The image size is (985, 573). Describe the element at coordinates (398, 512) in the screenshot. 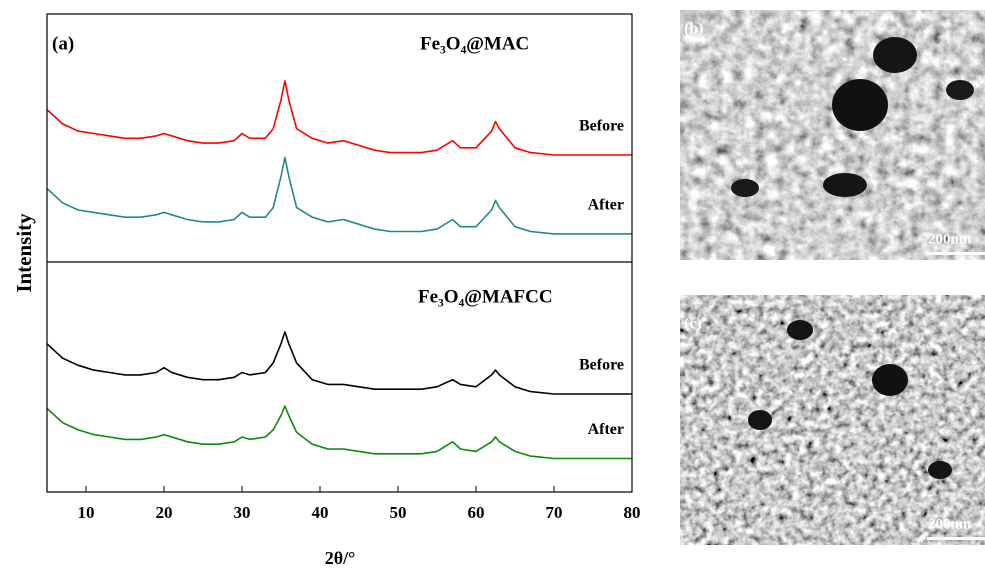

I see `x-tick-label: 50` at that location.